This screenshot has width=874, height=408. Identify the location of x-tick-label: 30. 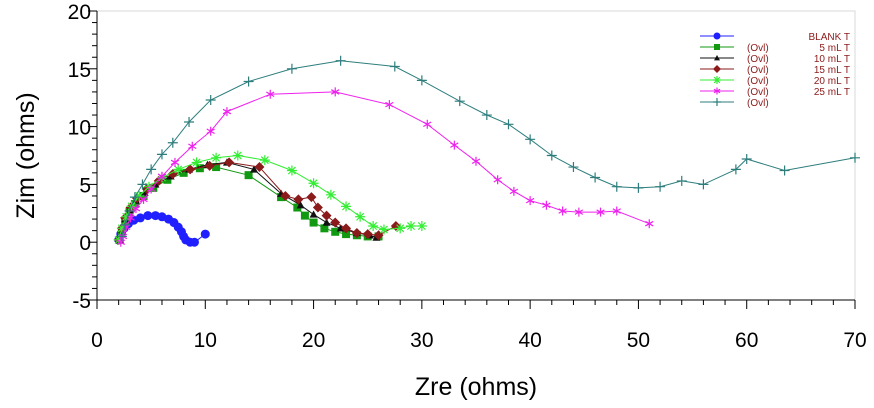
(421, 340).